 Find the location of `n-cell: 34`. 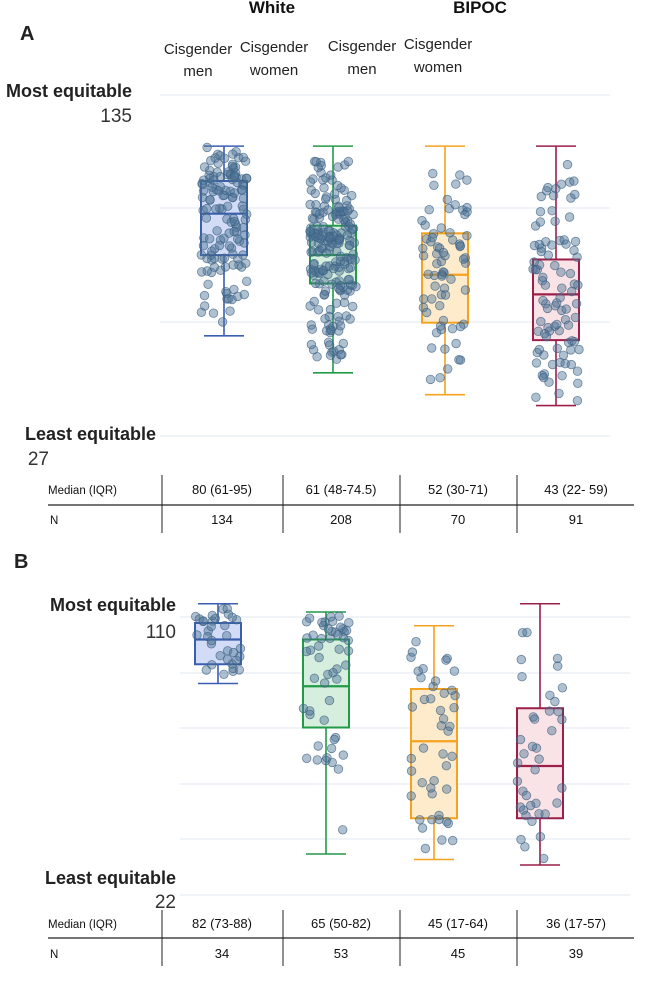

n-cell: 34 is located at coordinates (222, 953).